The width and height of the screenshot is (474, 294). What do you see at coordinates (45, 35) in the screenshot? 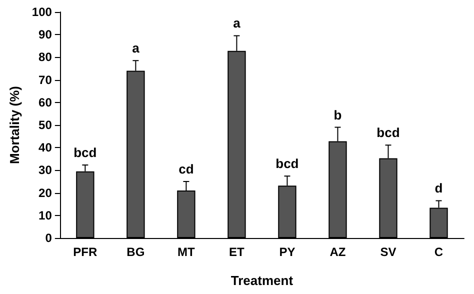
I see `y-tick-label: 90` at bounding box center [45, 35].